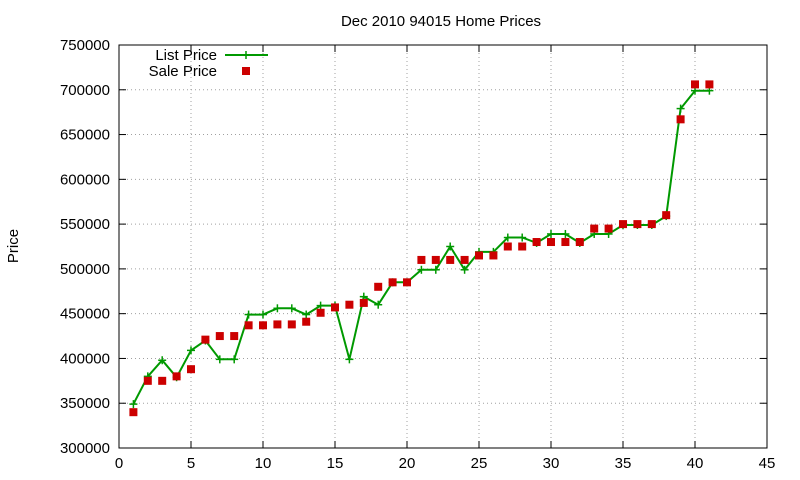 The image size is (800, 480). I want to click on y-tick-label: 350000, so click(85, 403).